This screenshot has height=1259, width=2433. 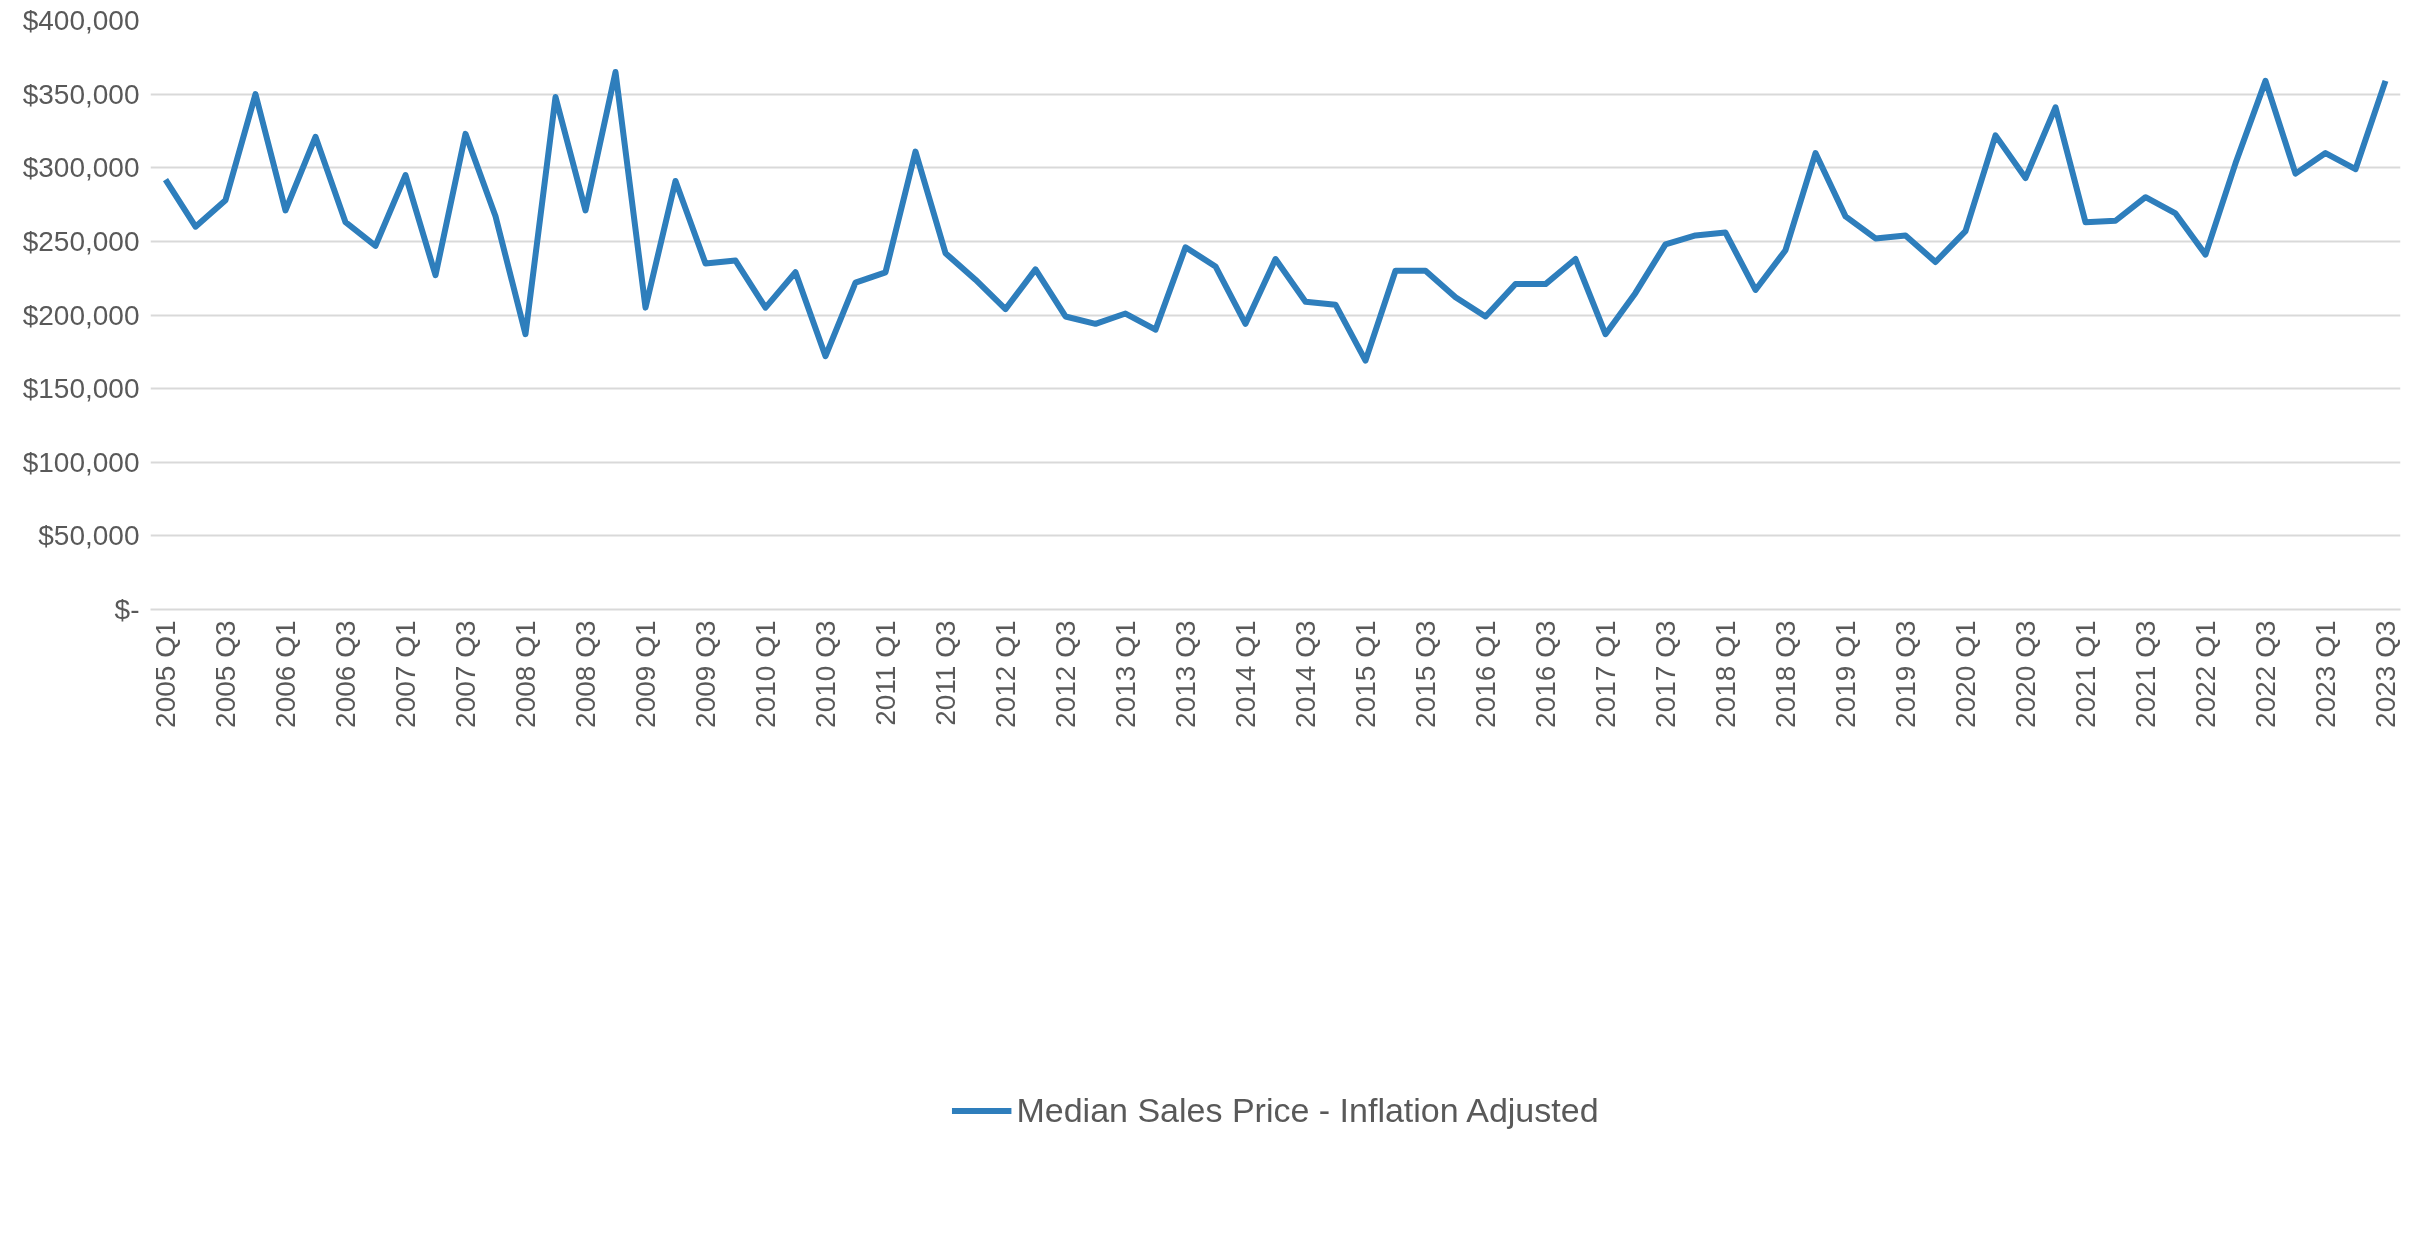 What do you see at coordinates (2085, 674) in the screenshot?
I see `x-tick-label: 2021 Q1` at bounding box center [2085, 674].